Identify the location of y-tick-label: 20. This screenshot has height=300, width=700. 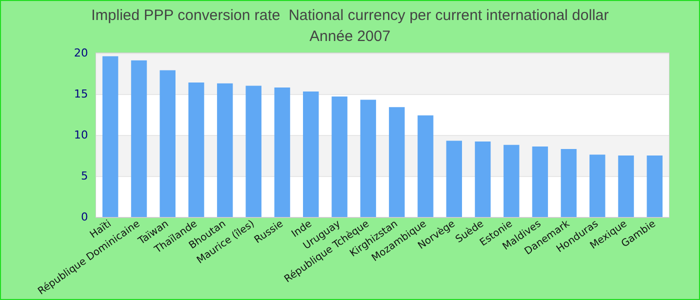
(81, 53).